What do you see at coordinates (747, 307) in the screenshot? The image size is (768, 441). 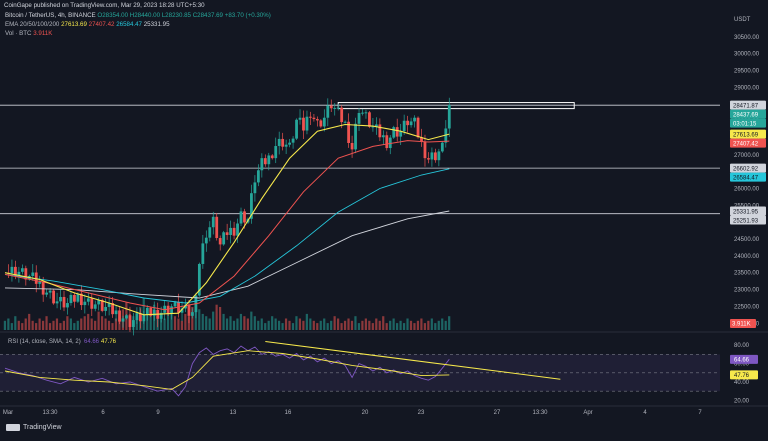 I see `price-tick-label: 22500.00` at bounding box center [747, 307].